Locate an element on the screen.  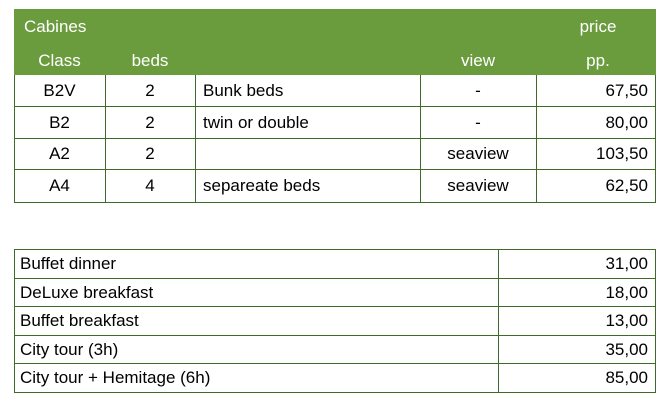
cell-description: separeate beds is located at coordinates (262, 185).